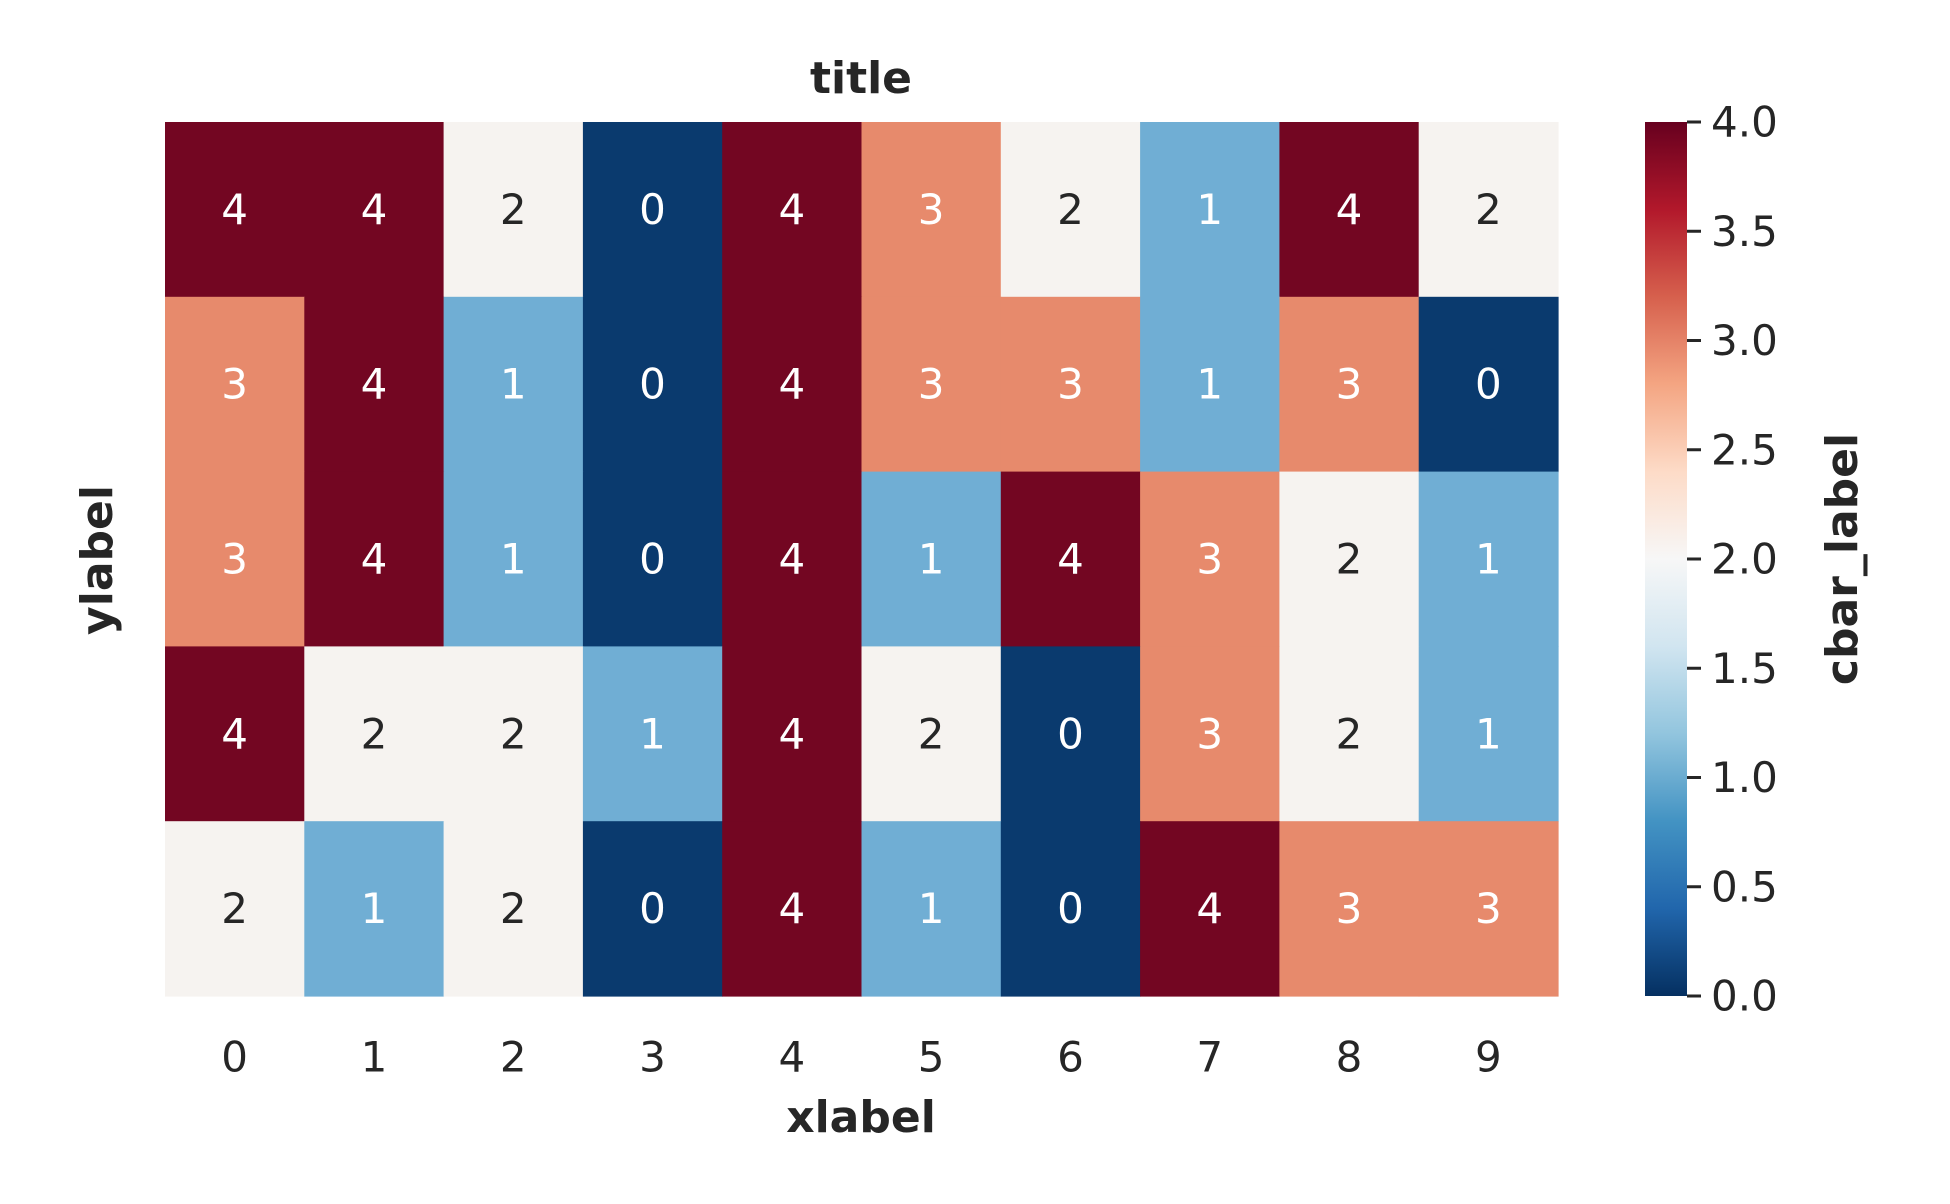  I want to click on colorbar-tick-labels: 0.0 0.5 1.0 1.5 2.0 2.5 3.0 3.5 4.0, so click(1732, 559).